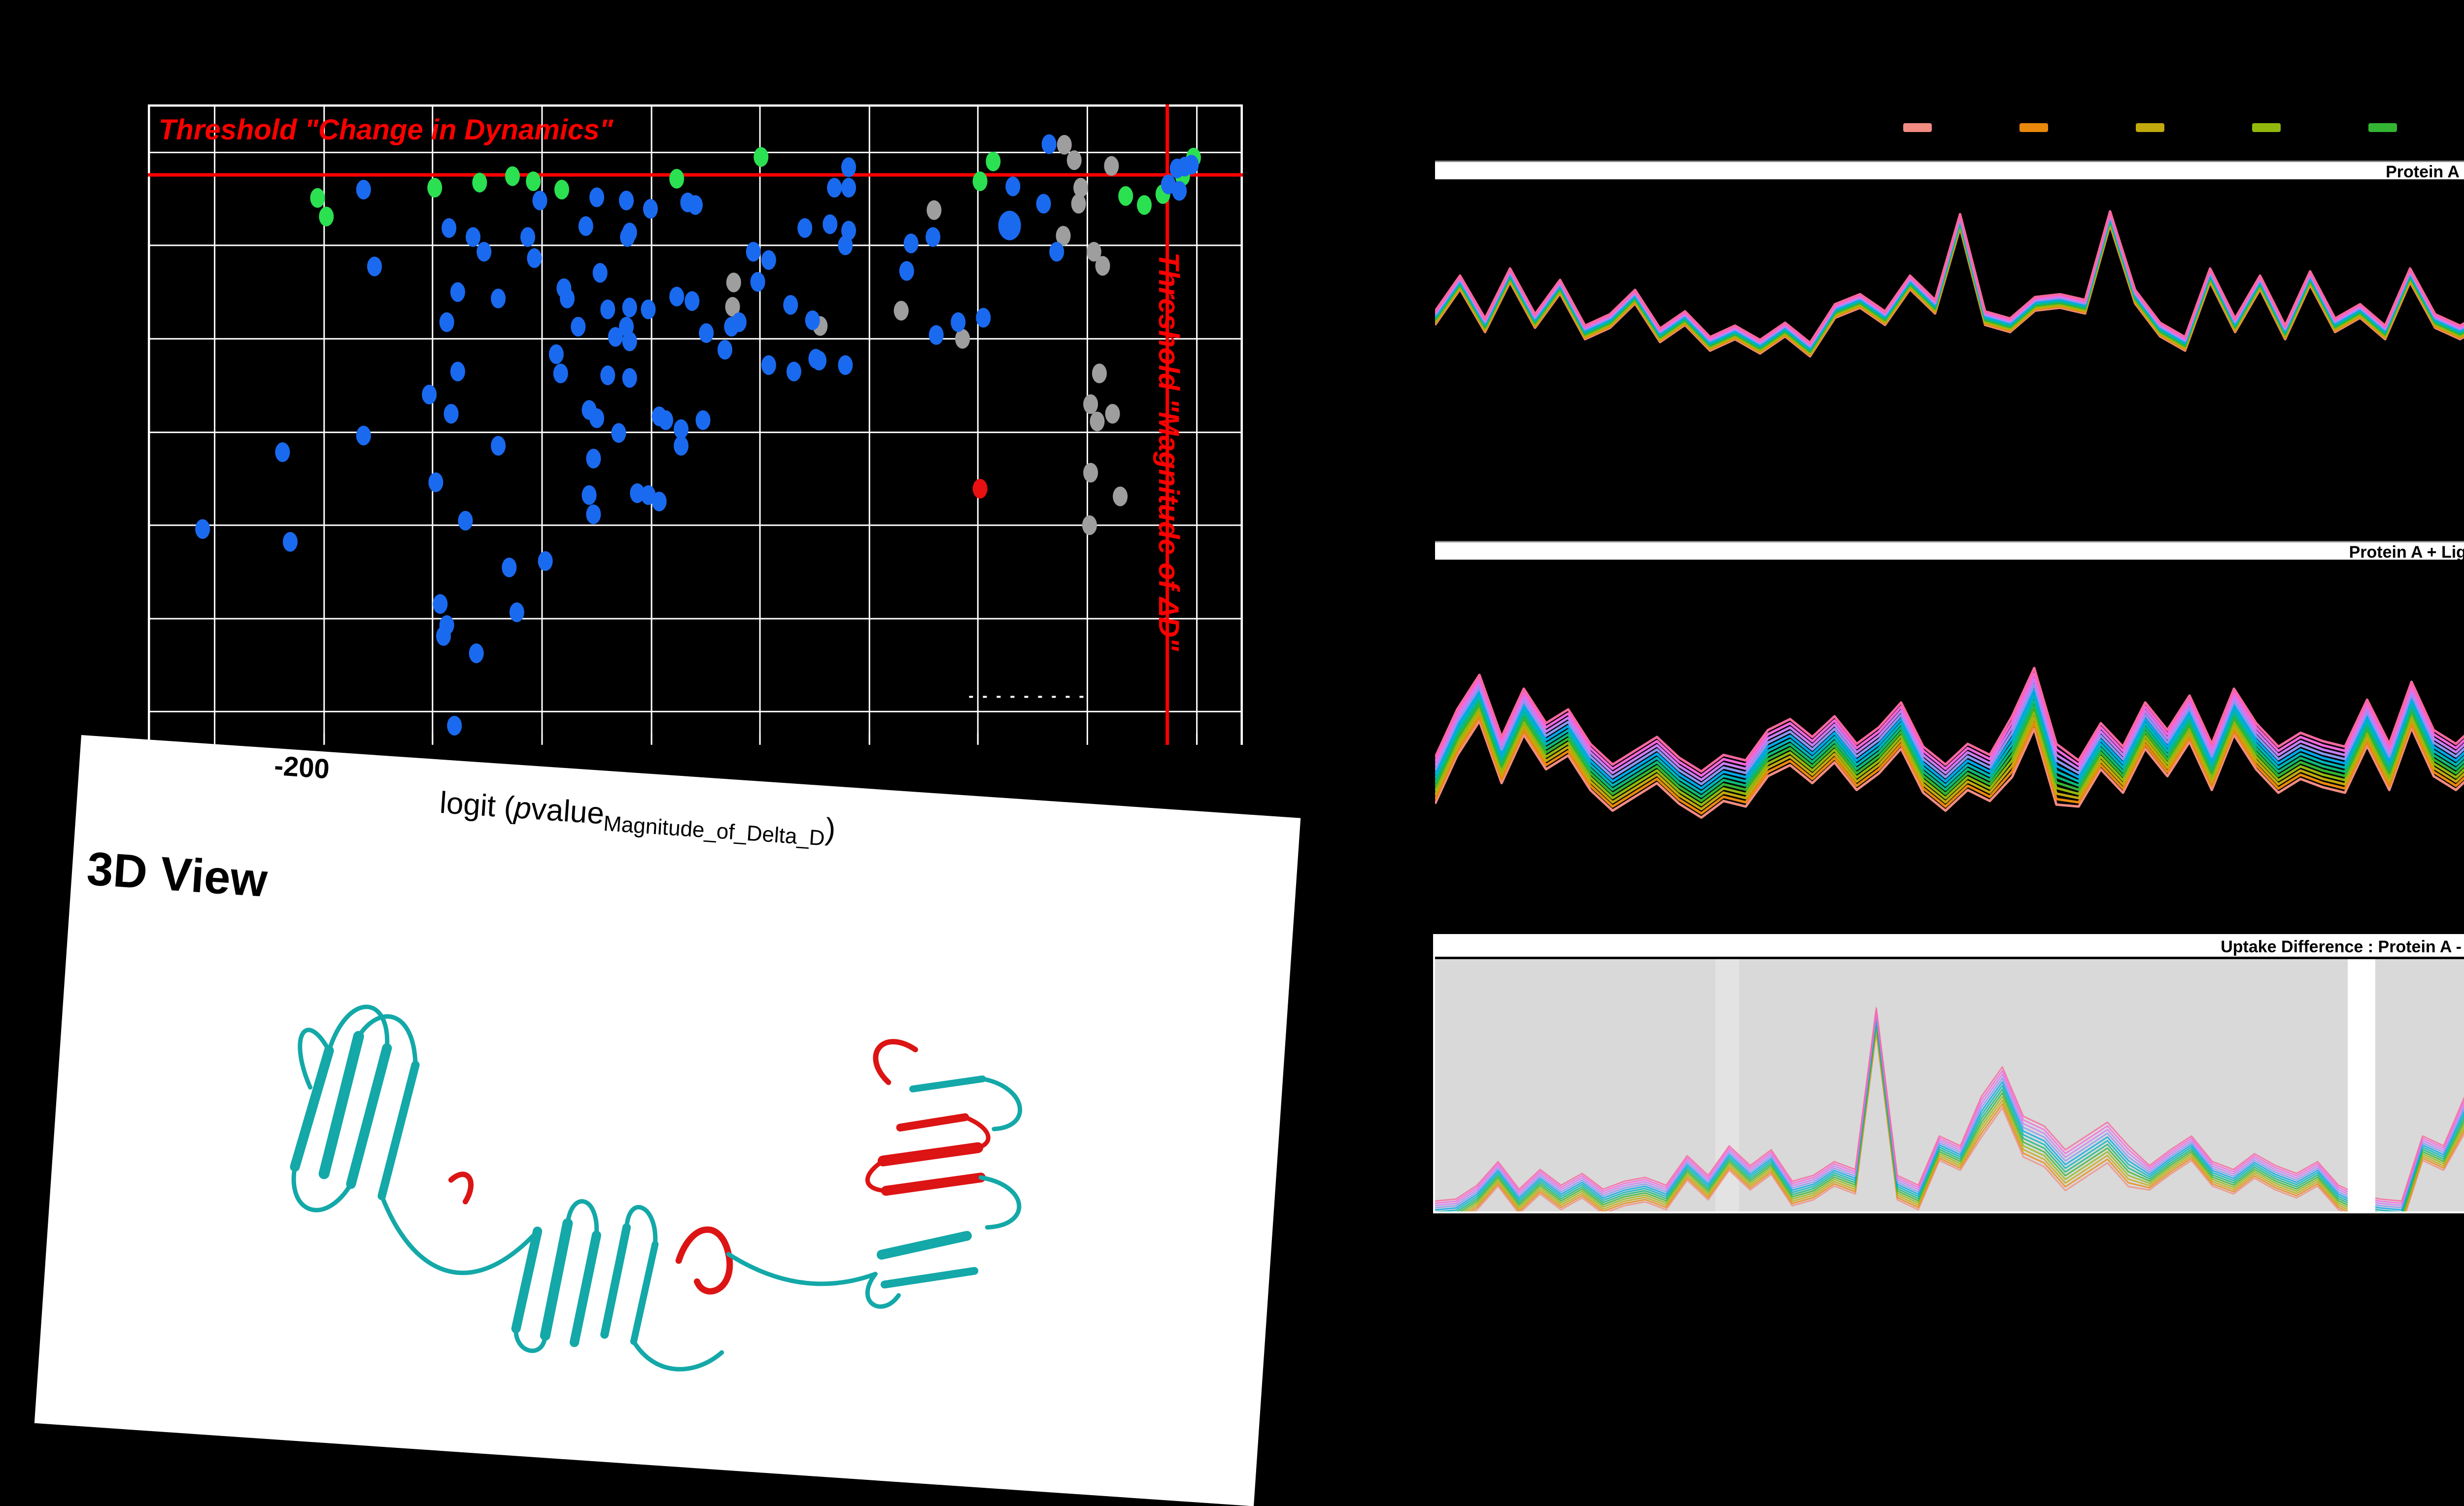  Describe the element at coordinates (1949, 735) in the screenshot. I see `uptake-plot-protein-a-ligand` at that location.